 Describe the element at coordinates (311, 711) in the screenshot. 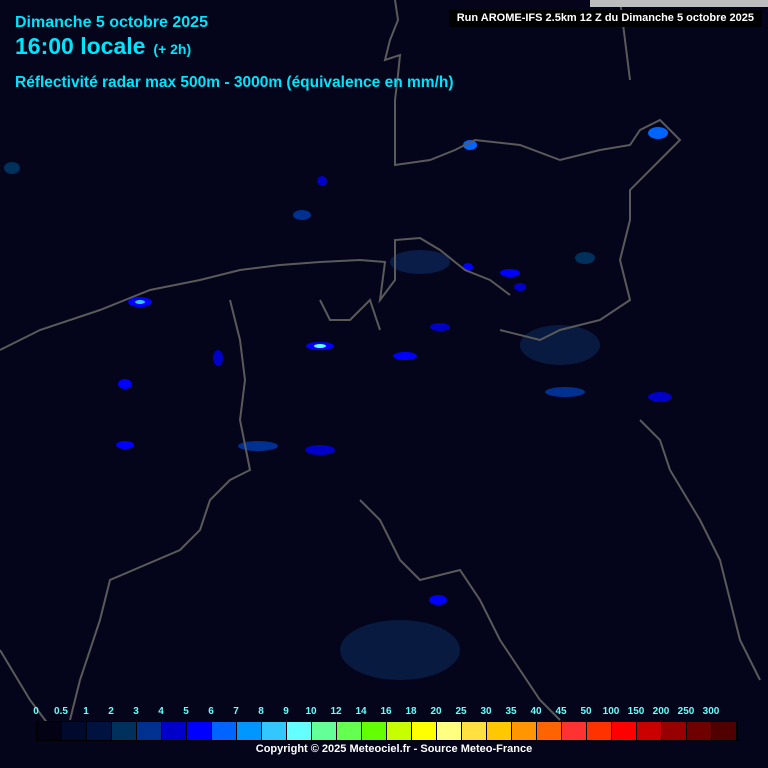

I see `legend-label: 10` at that location.